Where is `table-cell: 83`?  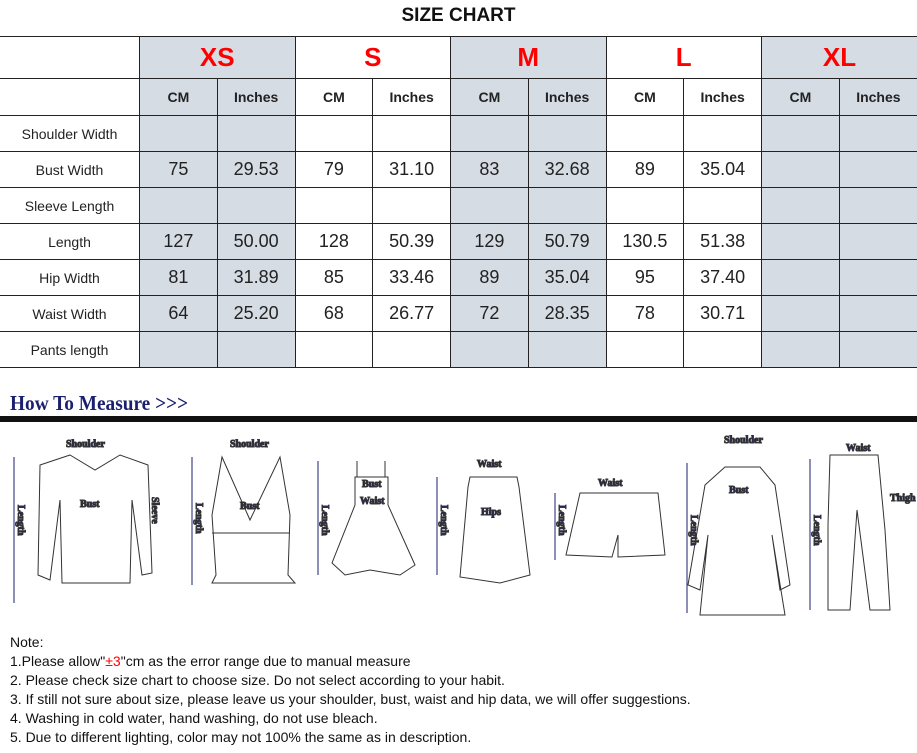
table-cell: 83 is located at coordinates (489, 169).